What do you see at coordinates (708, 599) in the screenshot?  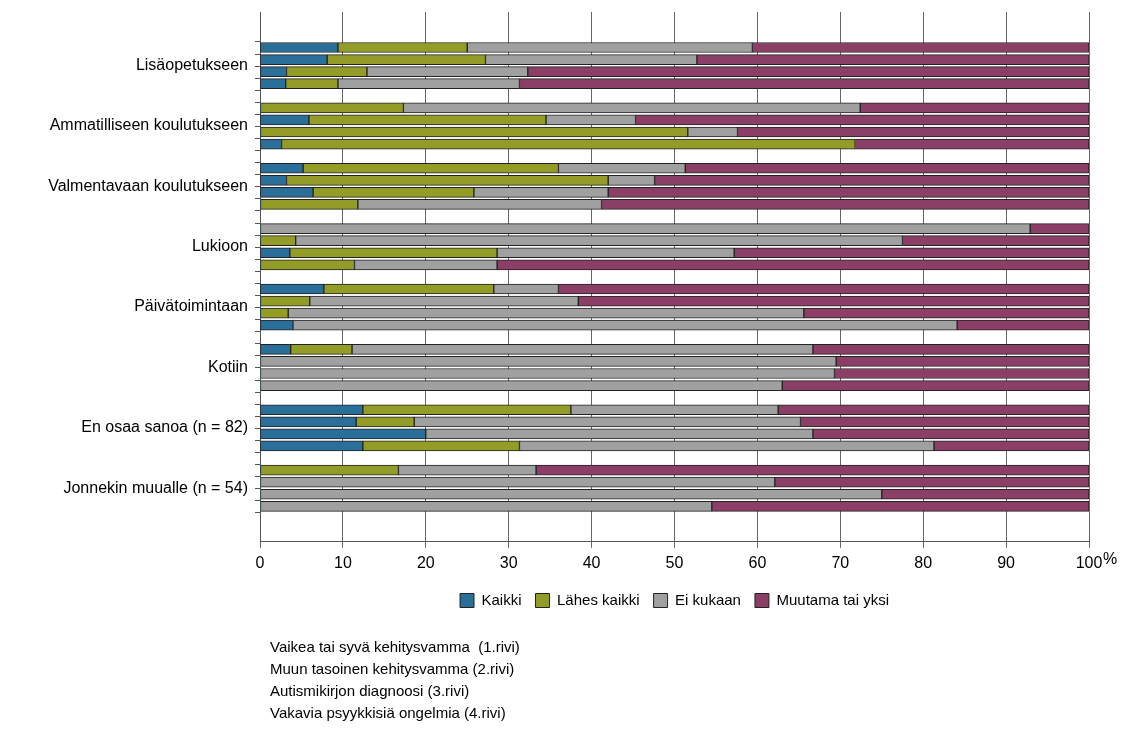 I see `legend-label: Ei kukaan` at bounding box center [708, 599].